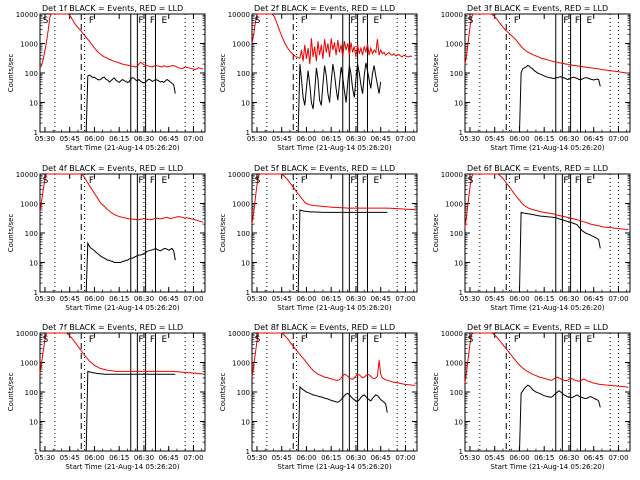 This screenshot has height=480, width=640. What do you see at coordinates (471, 21) in the screenshot?
I see `interval-marker: S` at bounding box center [471, 21].